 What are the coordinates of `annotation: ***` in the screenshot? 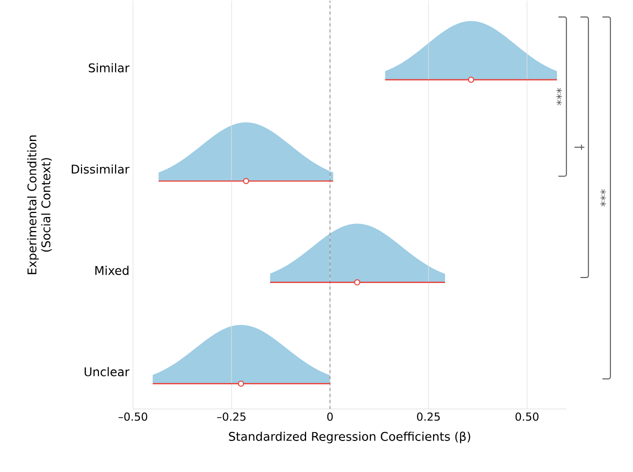 It's located at (559, 97).